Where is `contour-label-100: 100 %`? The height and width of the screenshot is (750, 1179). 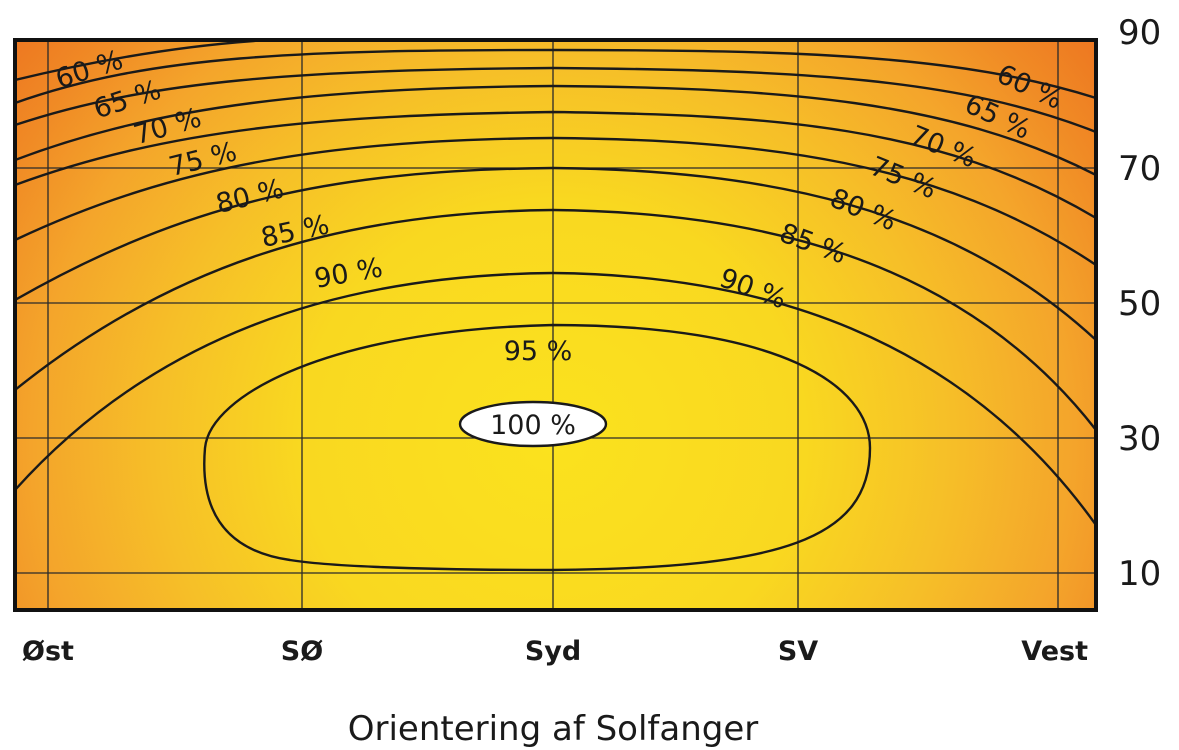
contour-label-100: 100 % is located at coordinates (533, 425).